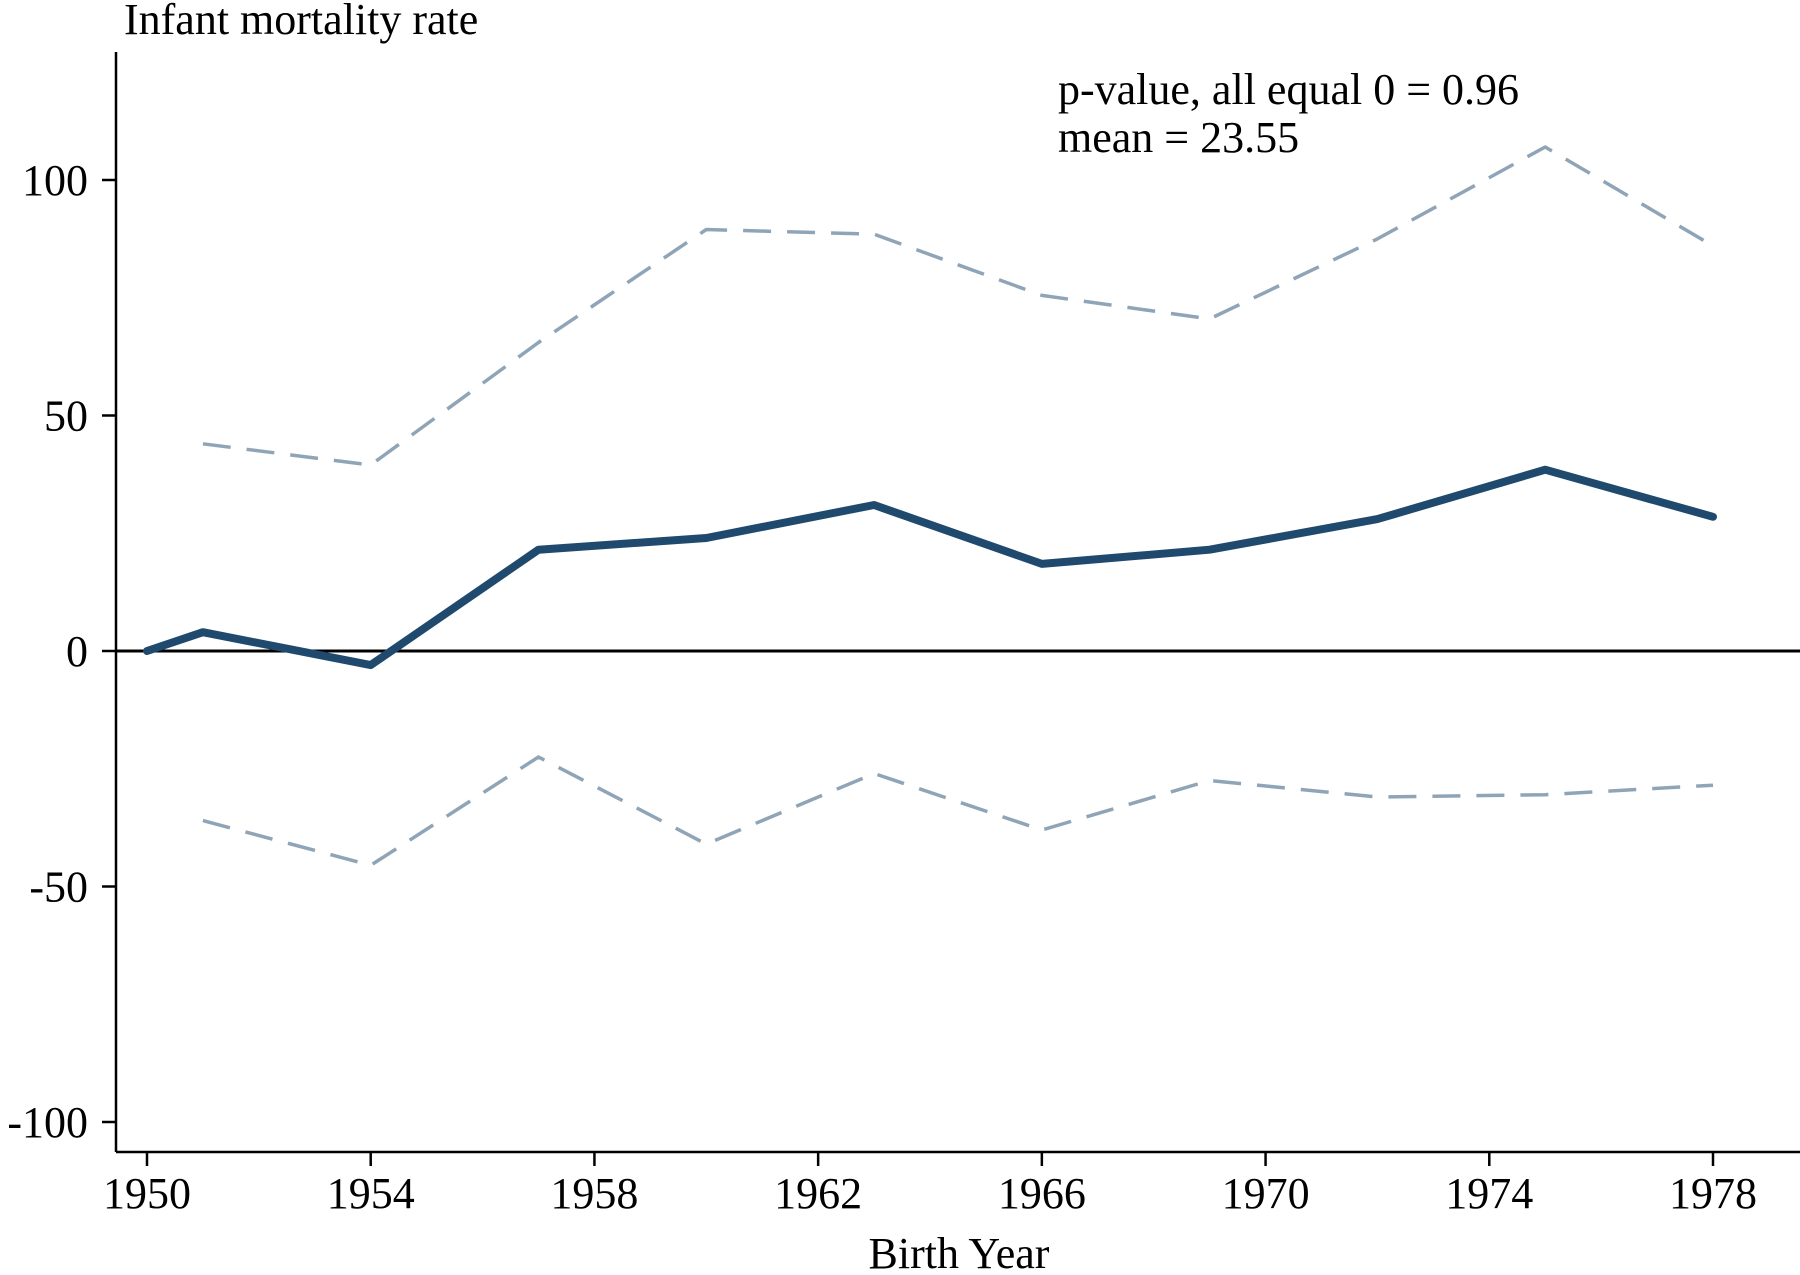 The height and width of the screenshot is (1275, 1800). I want to click on y-tick-label-0: 0, so click(77, 651).